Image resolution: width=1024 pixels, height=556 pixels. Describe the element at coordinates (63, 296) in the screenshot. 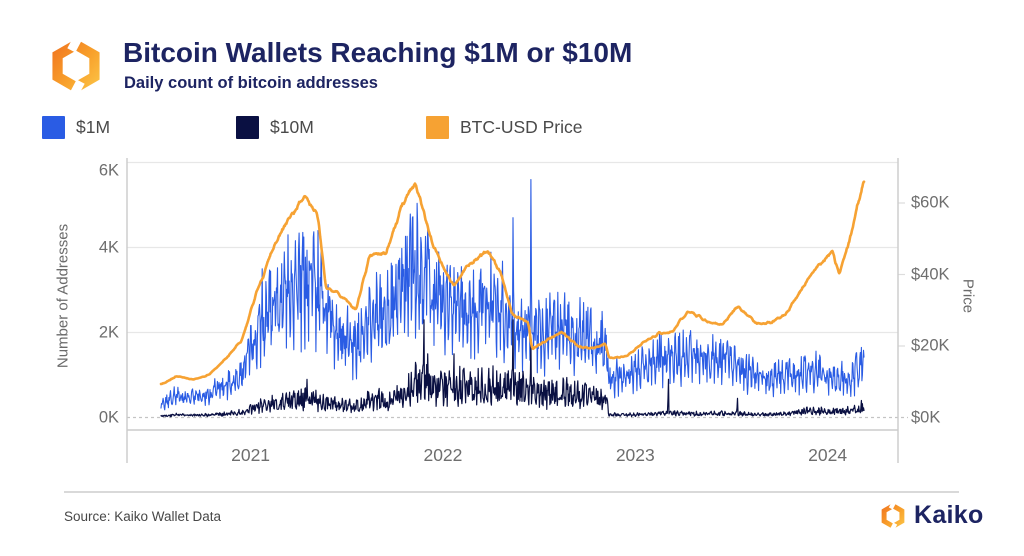

I see `y-left-axis-title: Number of Addresses` at that location.